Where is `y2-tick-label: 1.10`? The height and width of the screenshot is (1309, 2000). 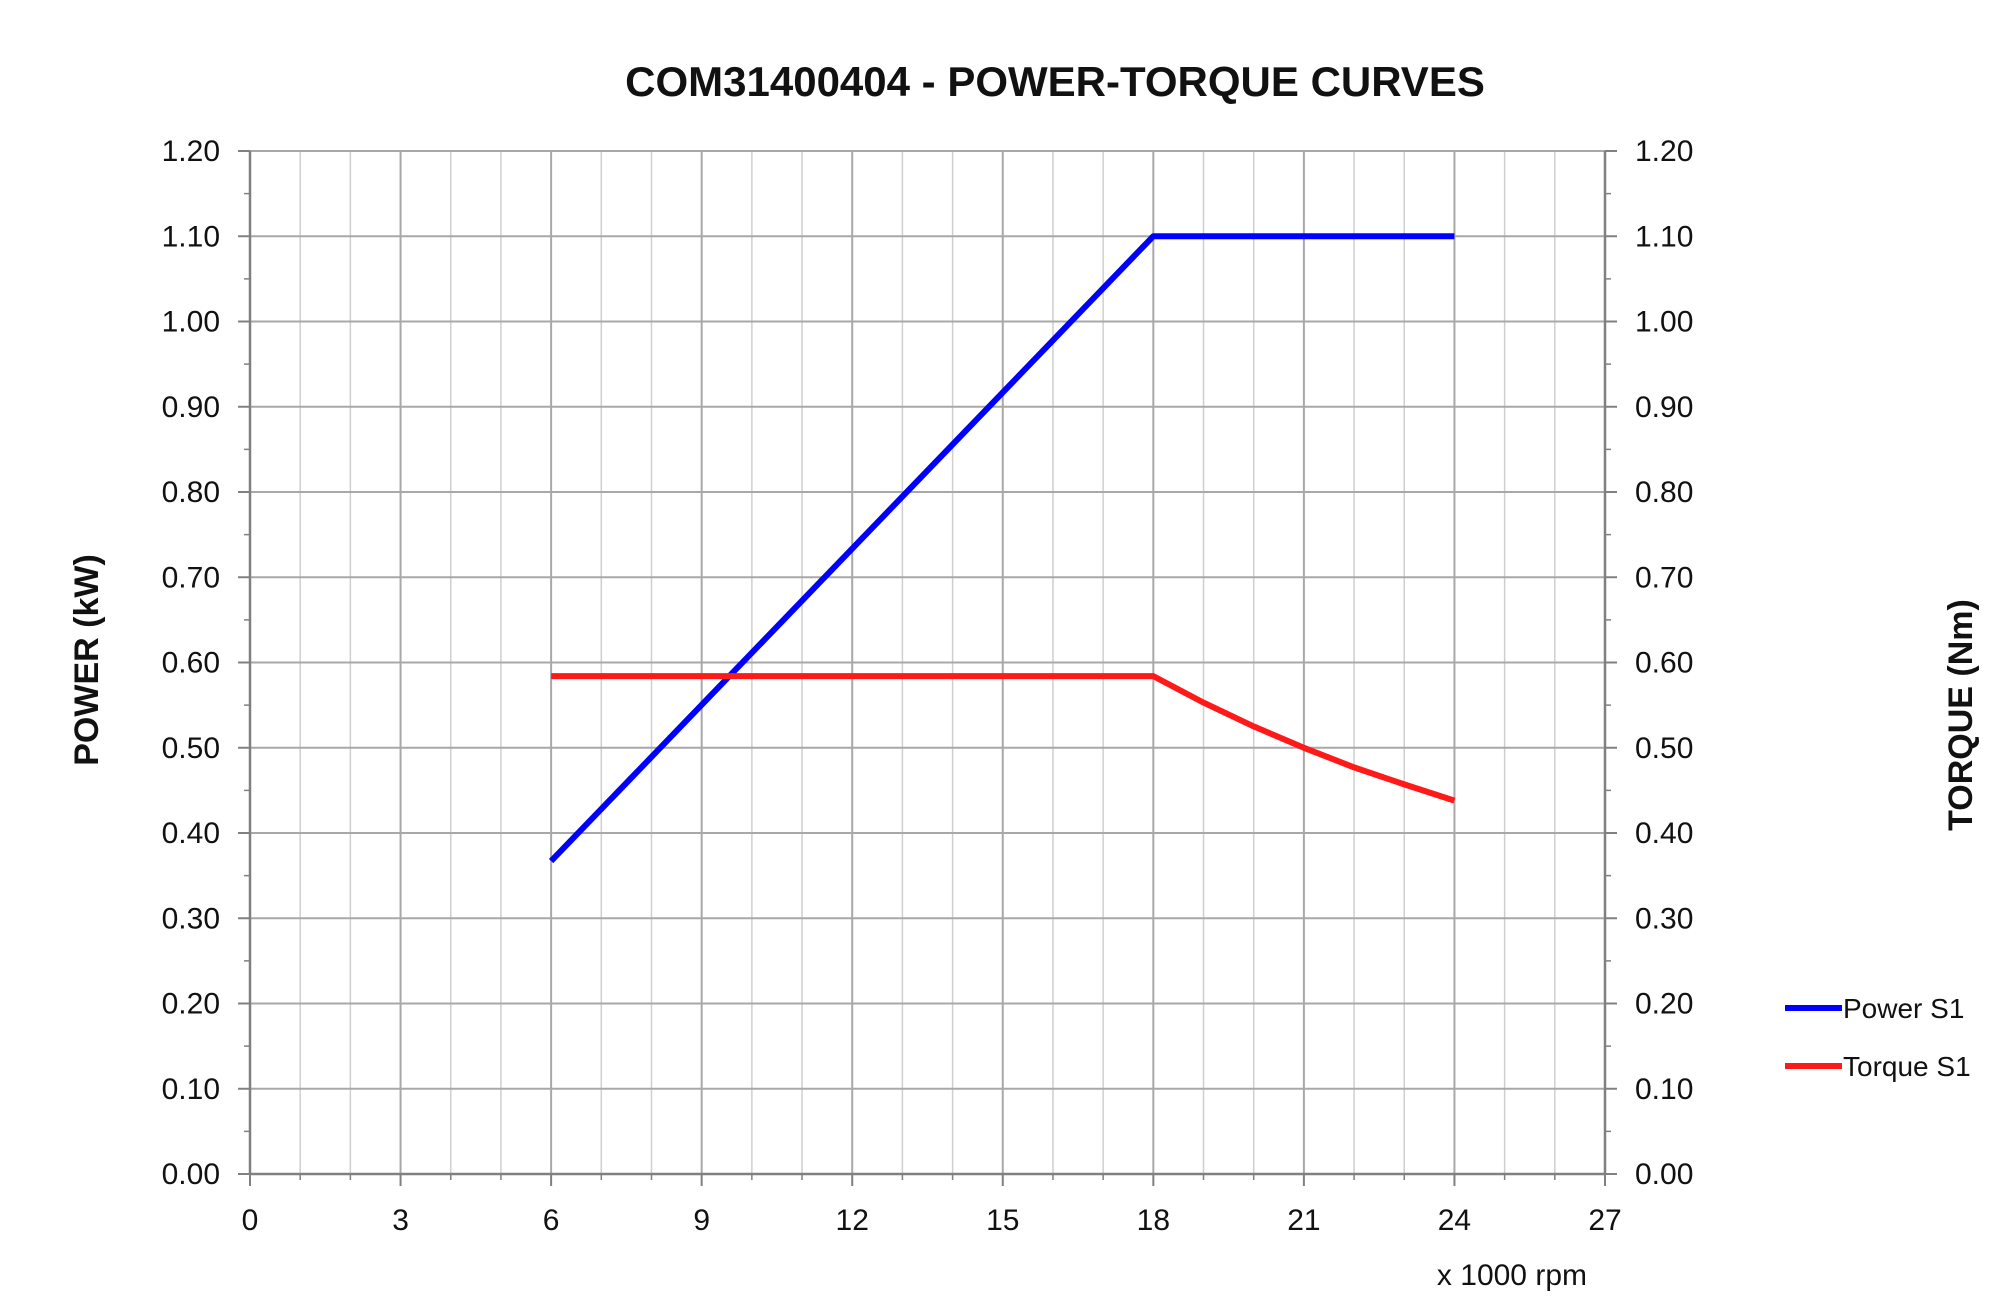 y2-tick-label: 1.10 is located at coordinates (1664, 236).